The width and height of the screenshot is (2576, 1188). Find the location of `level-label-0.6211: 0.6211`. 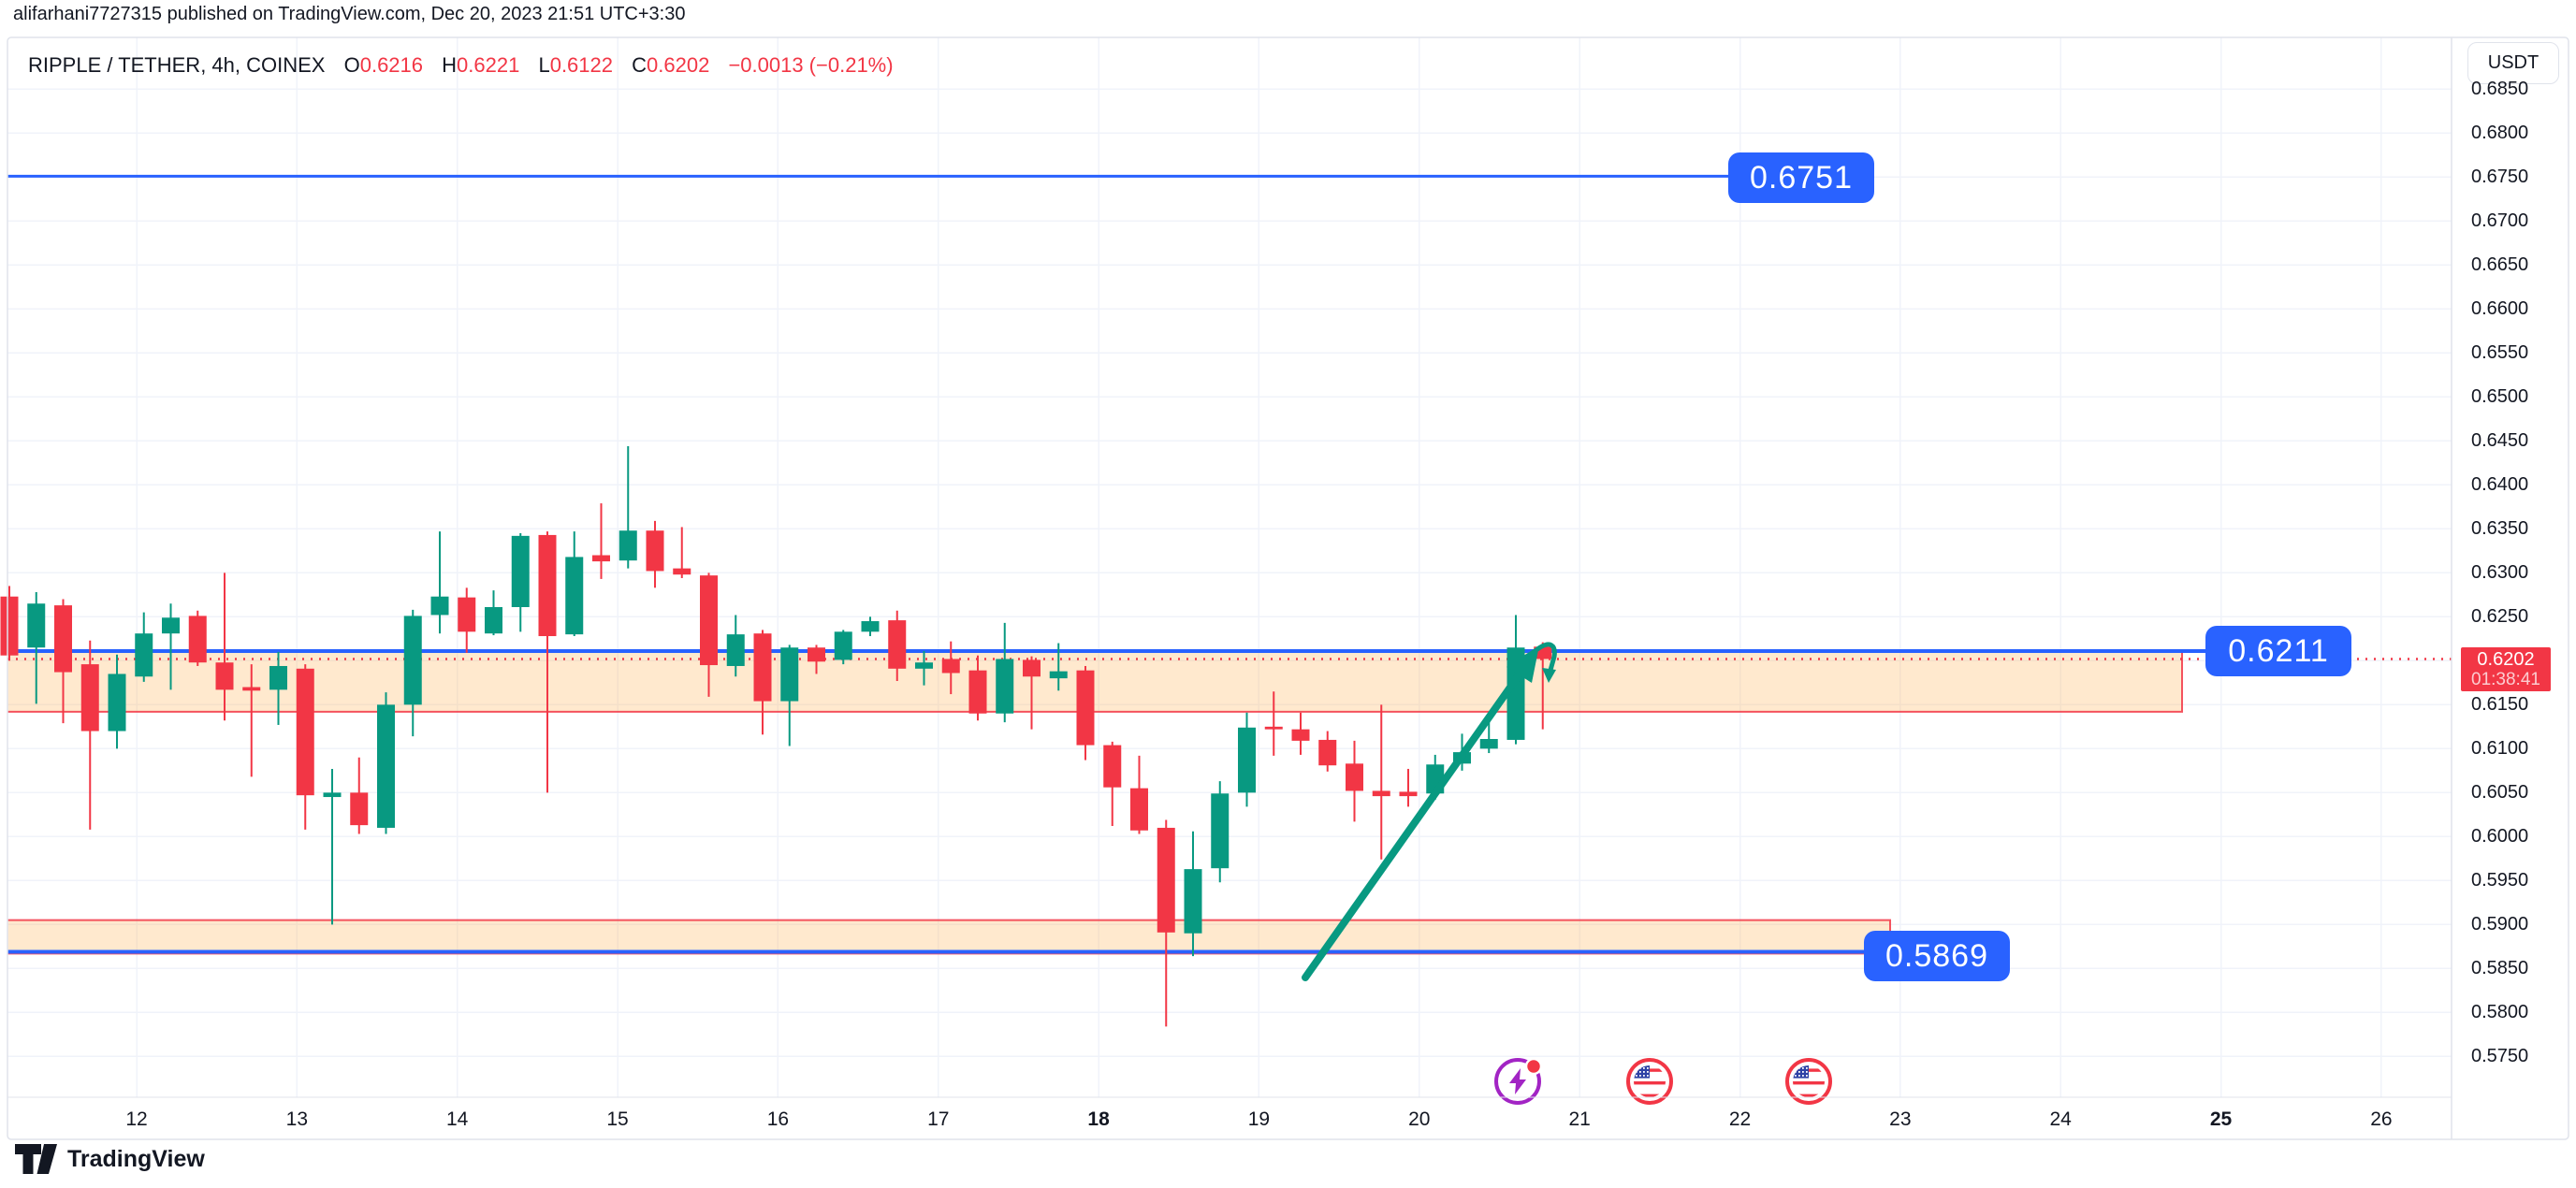

level-label-0.6211: 0.6211 is located at coordinates (2278, 651).